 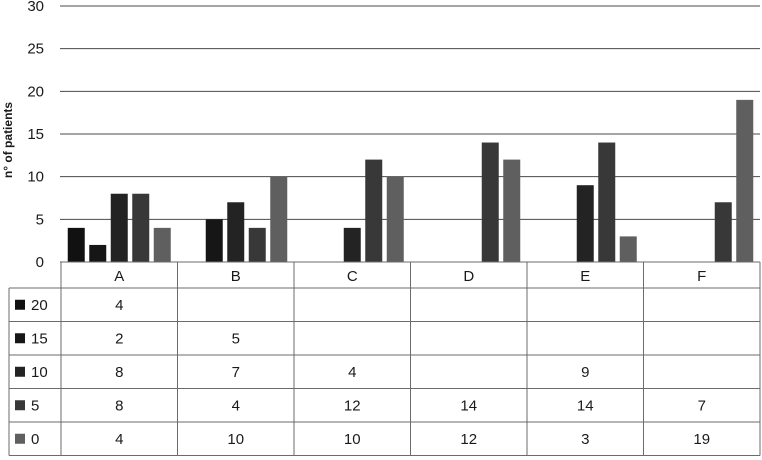 I want to click on y-tick-label: 10, so click(x=35, y=177).